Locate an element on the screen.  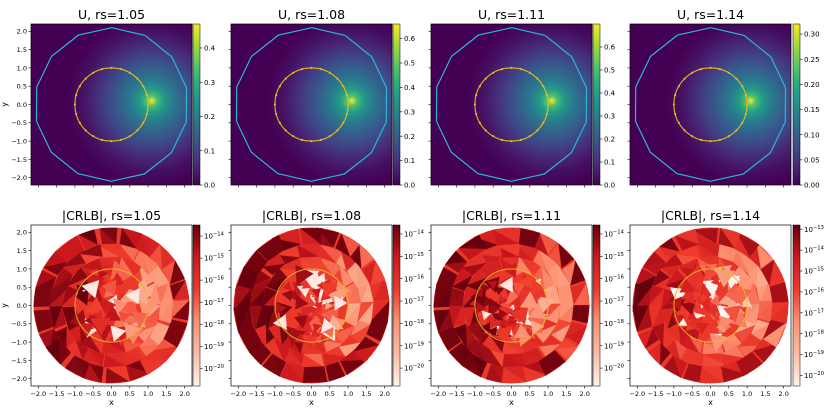
subplot-title: U, rs=1.08 is located at coordinates (311, 14).